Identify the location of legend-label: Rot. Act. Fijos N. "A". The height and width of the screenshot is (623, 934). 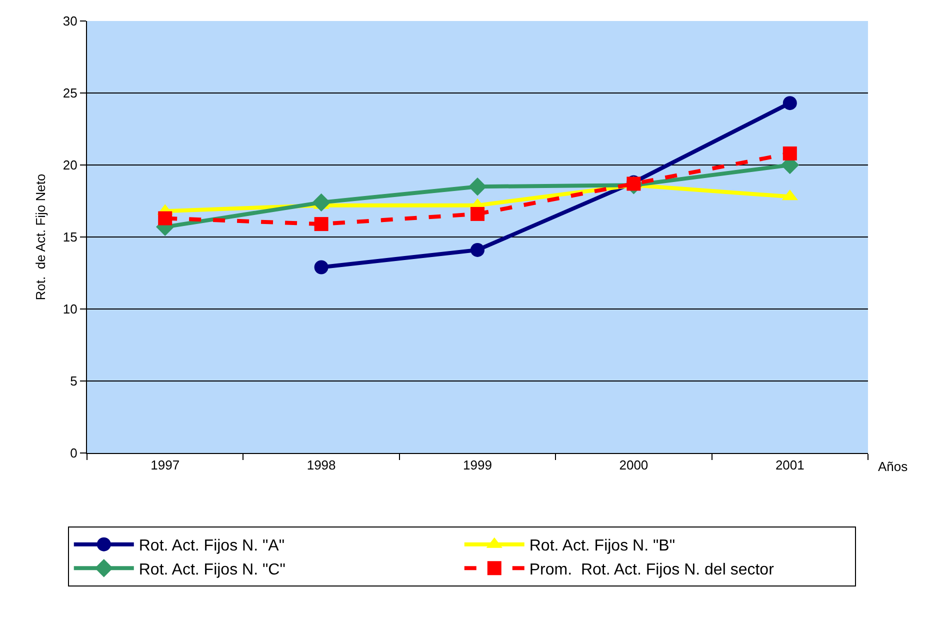
(211, 546).